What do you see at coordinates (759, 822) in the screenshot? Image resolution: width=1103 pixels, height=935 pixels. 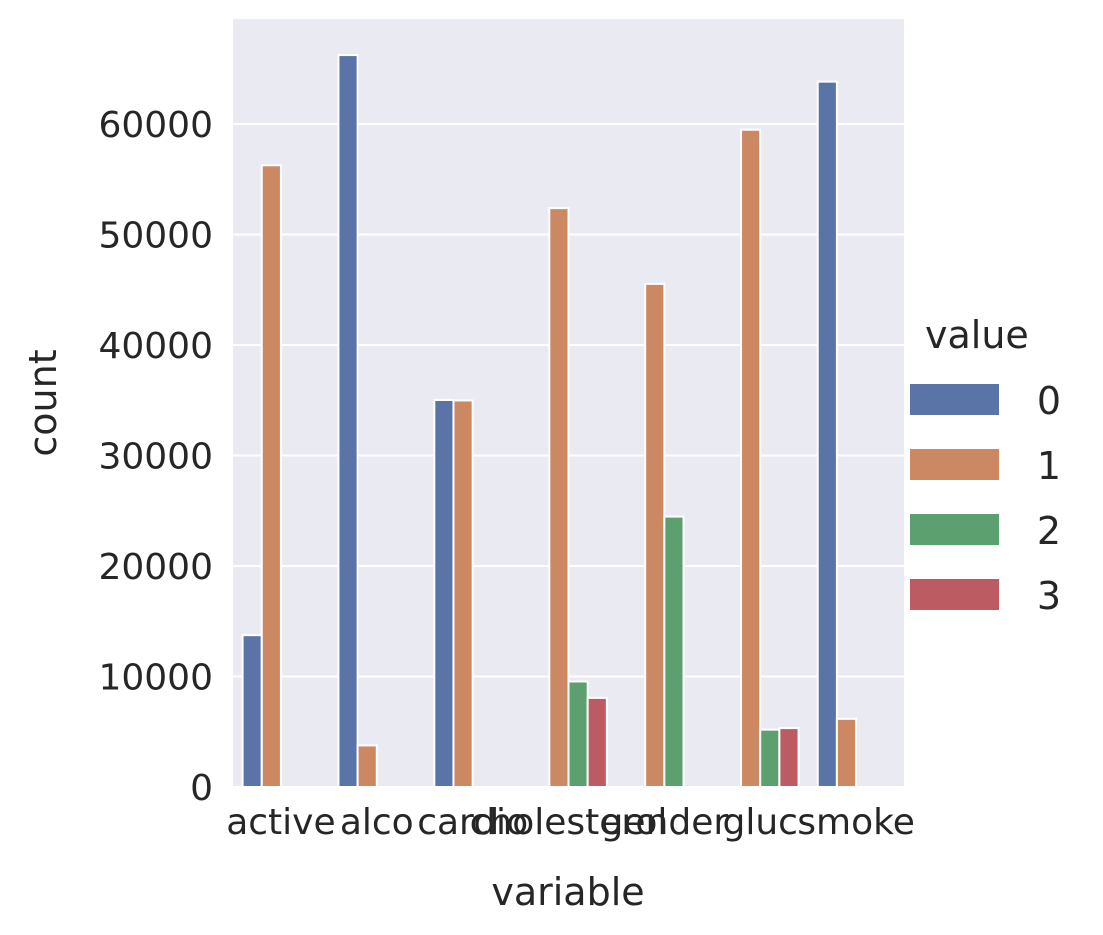 I see `x-tick-label: gluc` at bounding box center [759, 822].